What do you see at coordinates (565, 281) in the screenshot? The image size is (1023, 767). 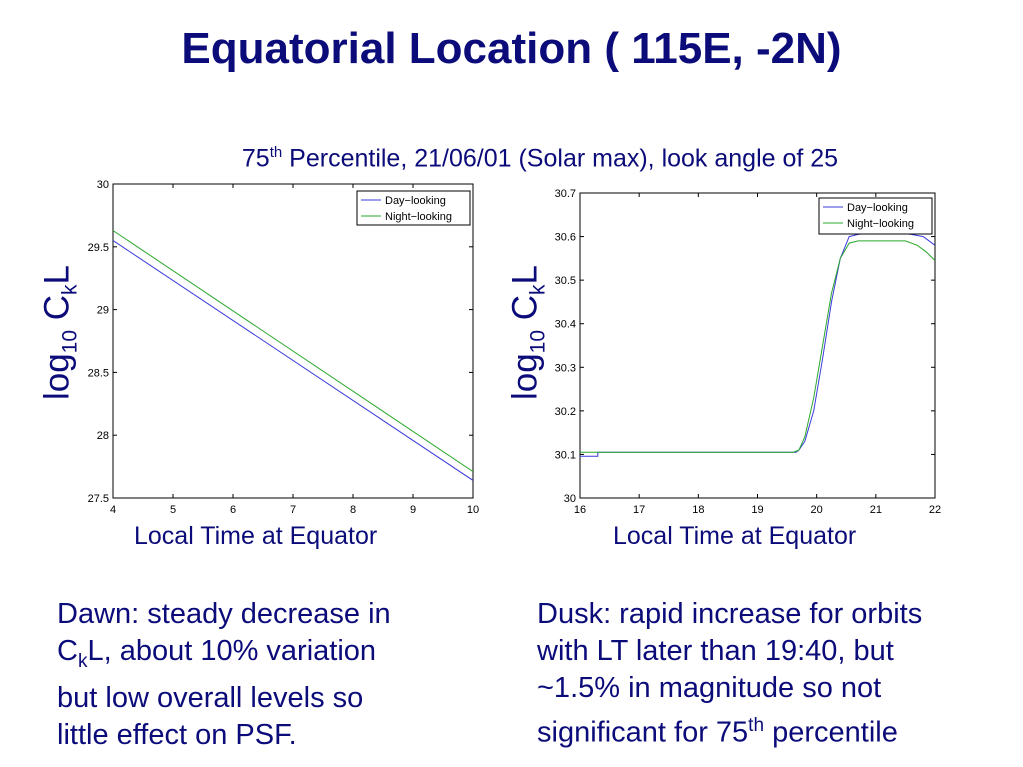 I see `y-tick-label: 30.5` at bounding box center [565, 281].